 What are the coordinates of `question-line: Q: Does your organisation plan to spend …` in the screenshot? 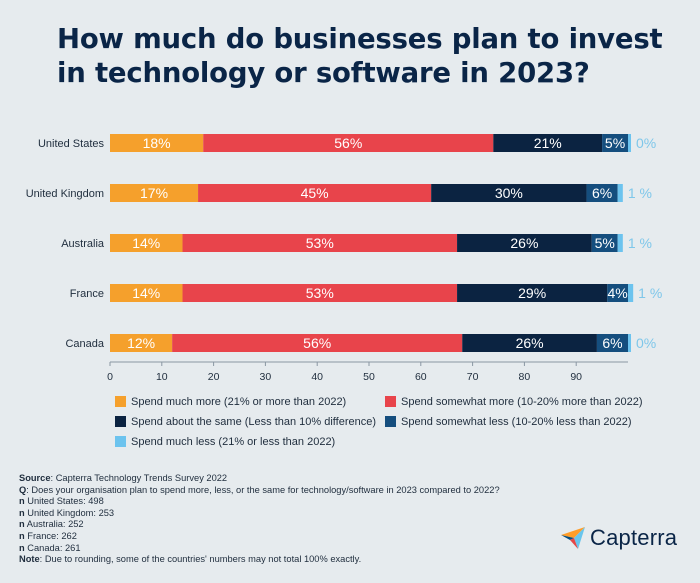 It's located at (259, 489).